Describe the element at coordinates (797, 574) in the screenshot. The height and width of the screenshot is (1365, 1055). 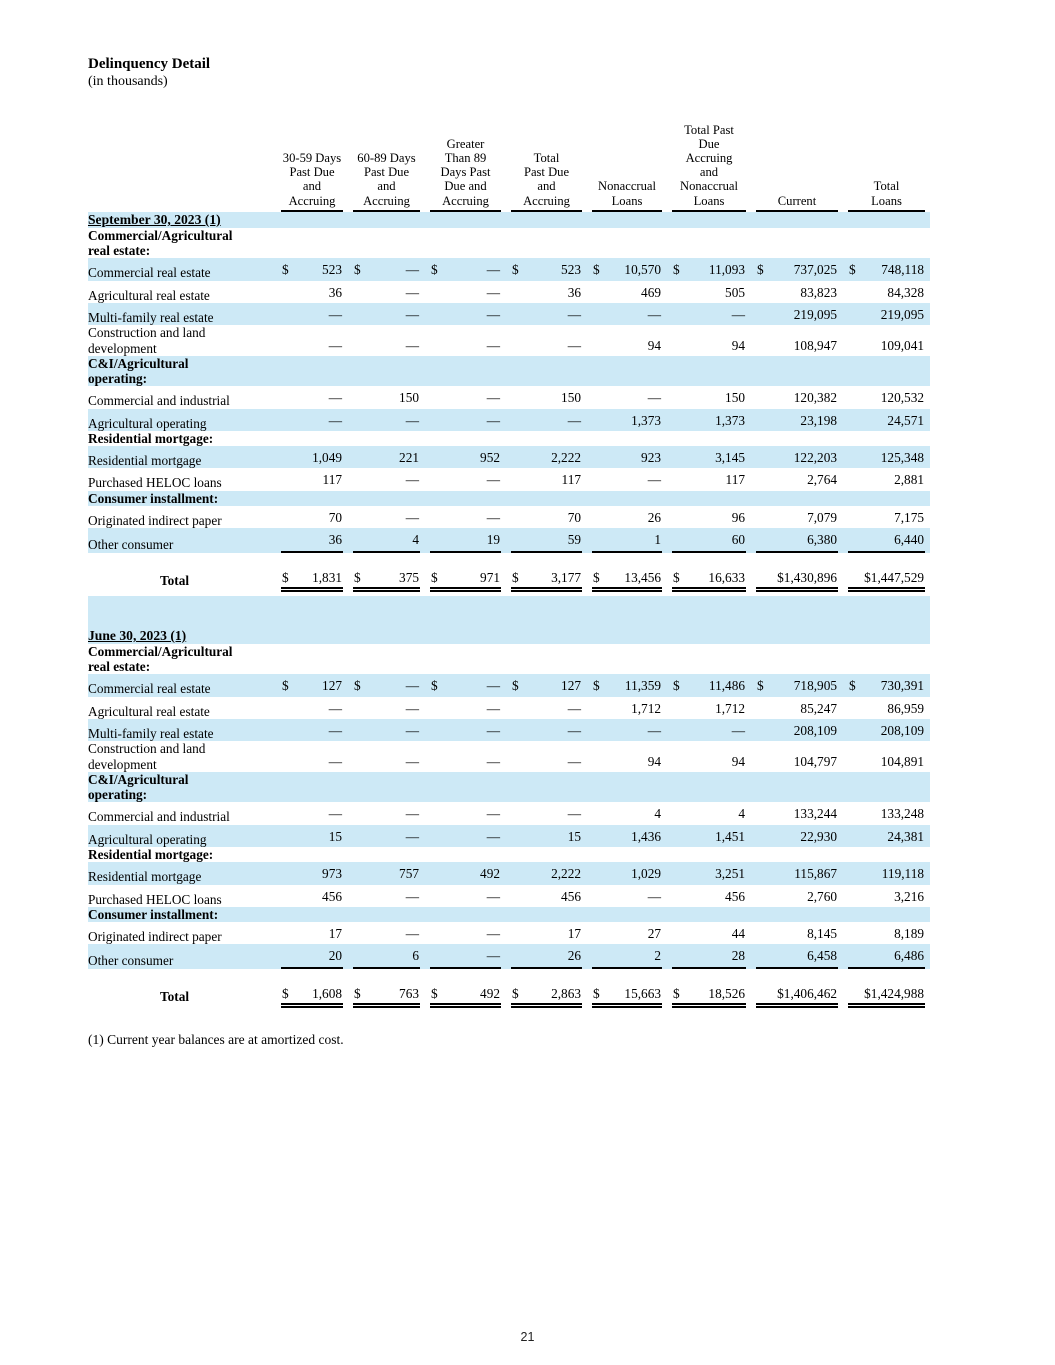
I see `value-cell: $1,430,896` at that location.